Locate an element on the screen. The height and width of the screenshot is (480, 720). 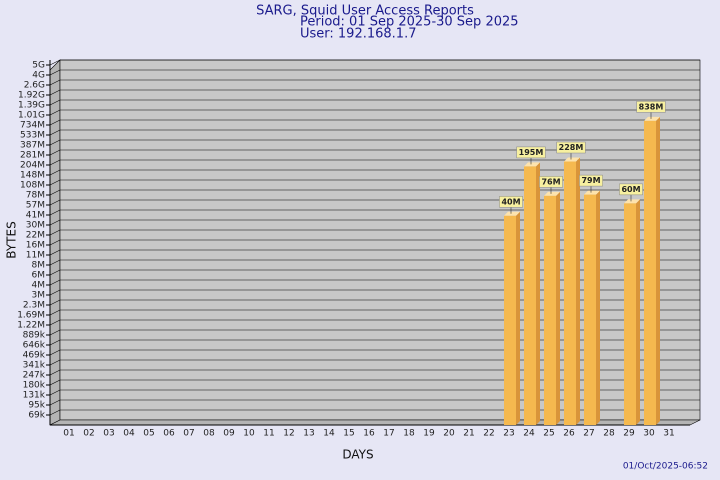
value-label: 40M is located at coordinates (510, 201).